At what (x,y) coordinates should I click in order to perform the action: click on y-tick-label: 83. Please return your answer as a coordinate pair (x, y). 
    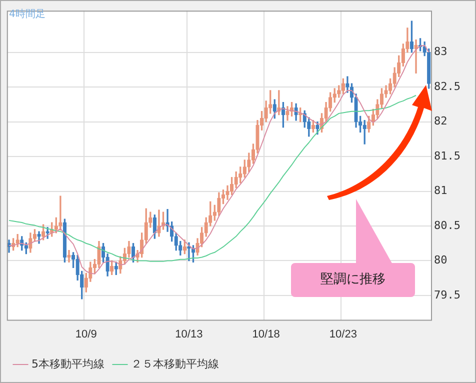
    Looking at the image, I should click on (441, 51).